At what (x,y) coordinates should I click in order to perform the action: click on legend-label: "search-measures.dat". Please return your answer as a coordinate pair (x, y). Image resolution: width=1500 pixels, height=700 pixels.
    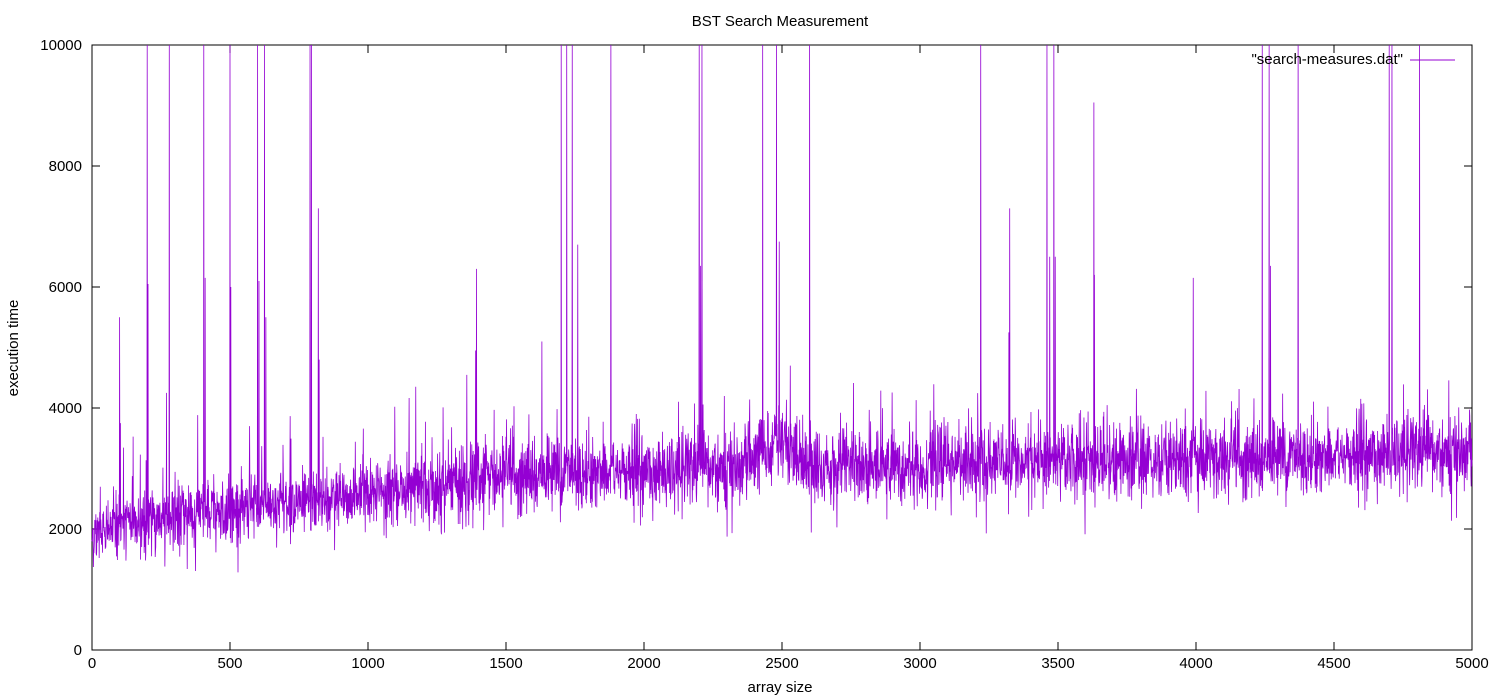
    Looking at the image, I should click on (1327, 59).